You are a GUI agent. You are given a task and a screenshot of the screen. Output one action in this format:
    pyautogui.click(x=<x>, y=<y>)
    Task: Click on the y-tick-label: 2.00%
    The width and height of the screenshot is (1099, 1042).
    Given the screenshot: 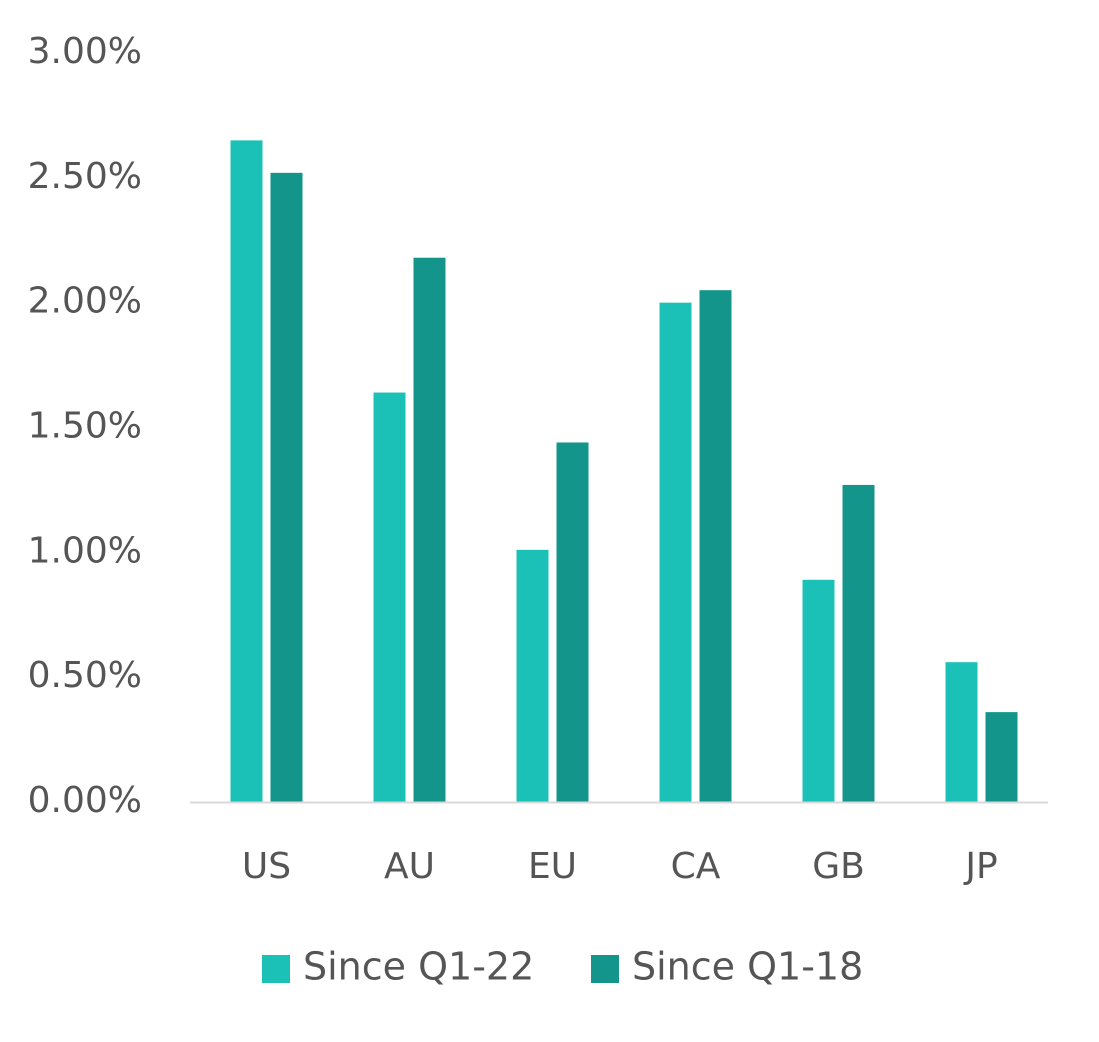 What is the action you would take?
    pyautogui.click(x=85, y=301)
    